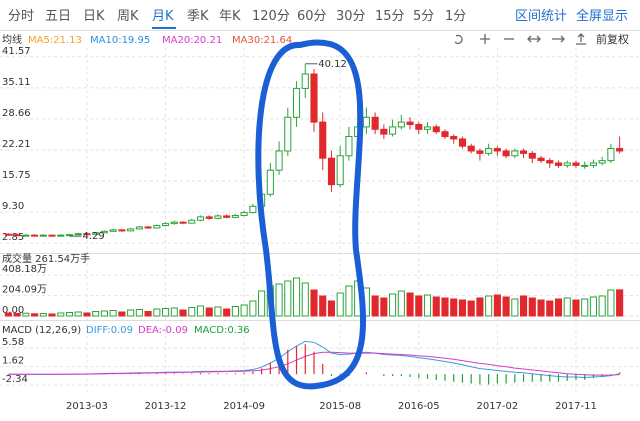 The height and width of the screenshot is (421, 640). I want to click on pan-icon, so click(534, 39).